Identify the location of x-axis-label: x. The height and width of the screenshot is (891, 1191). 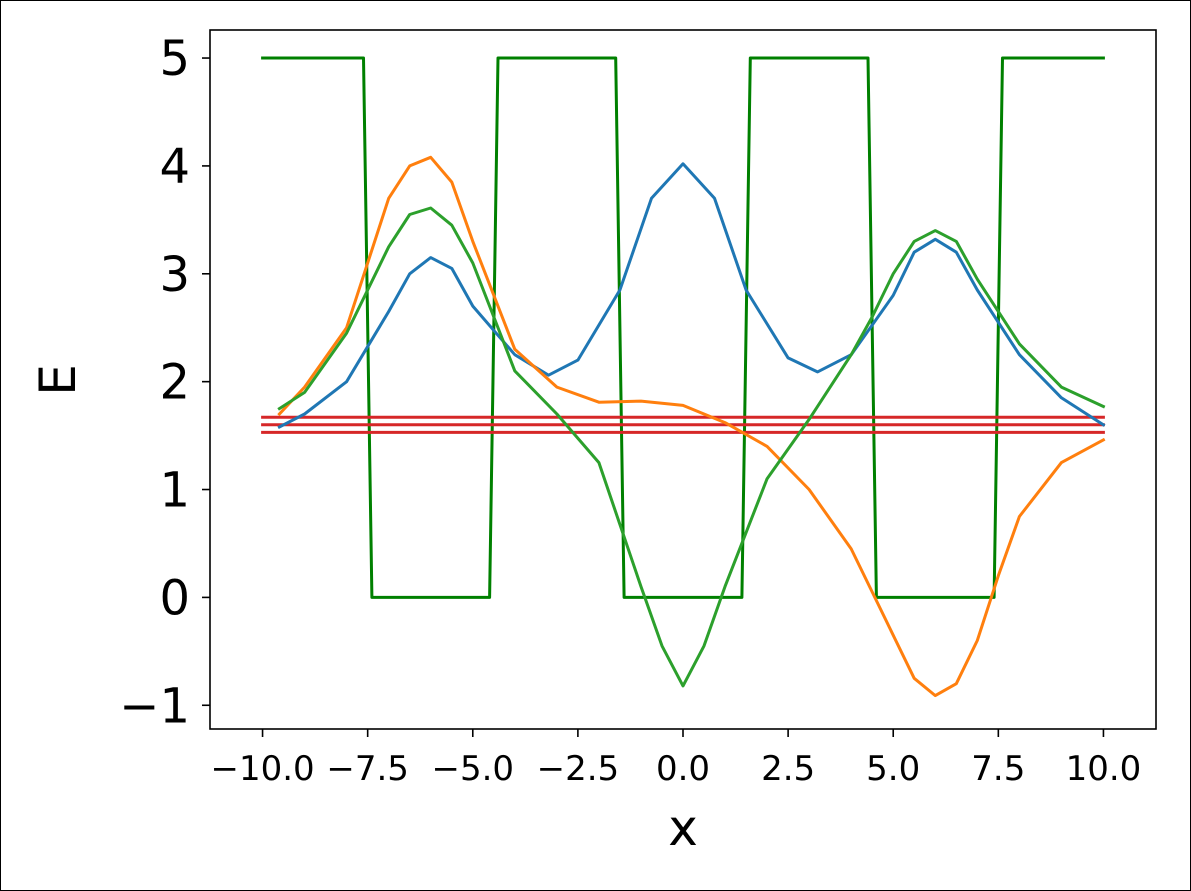
(683, 828).